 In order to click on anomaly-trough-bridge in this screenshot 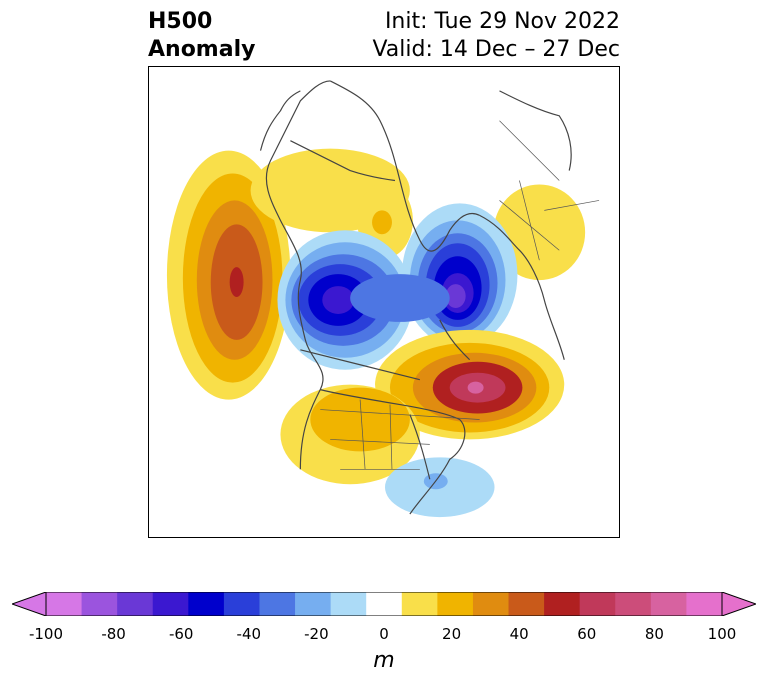, I will do `click(400, 298)`.